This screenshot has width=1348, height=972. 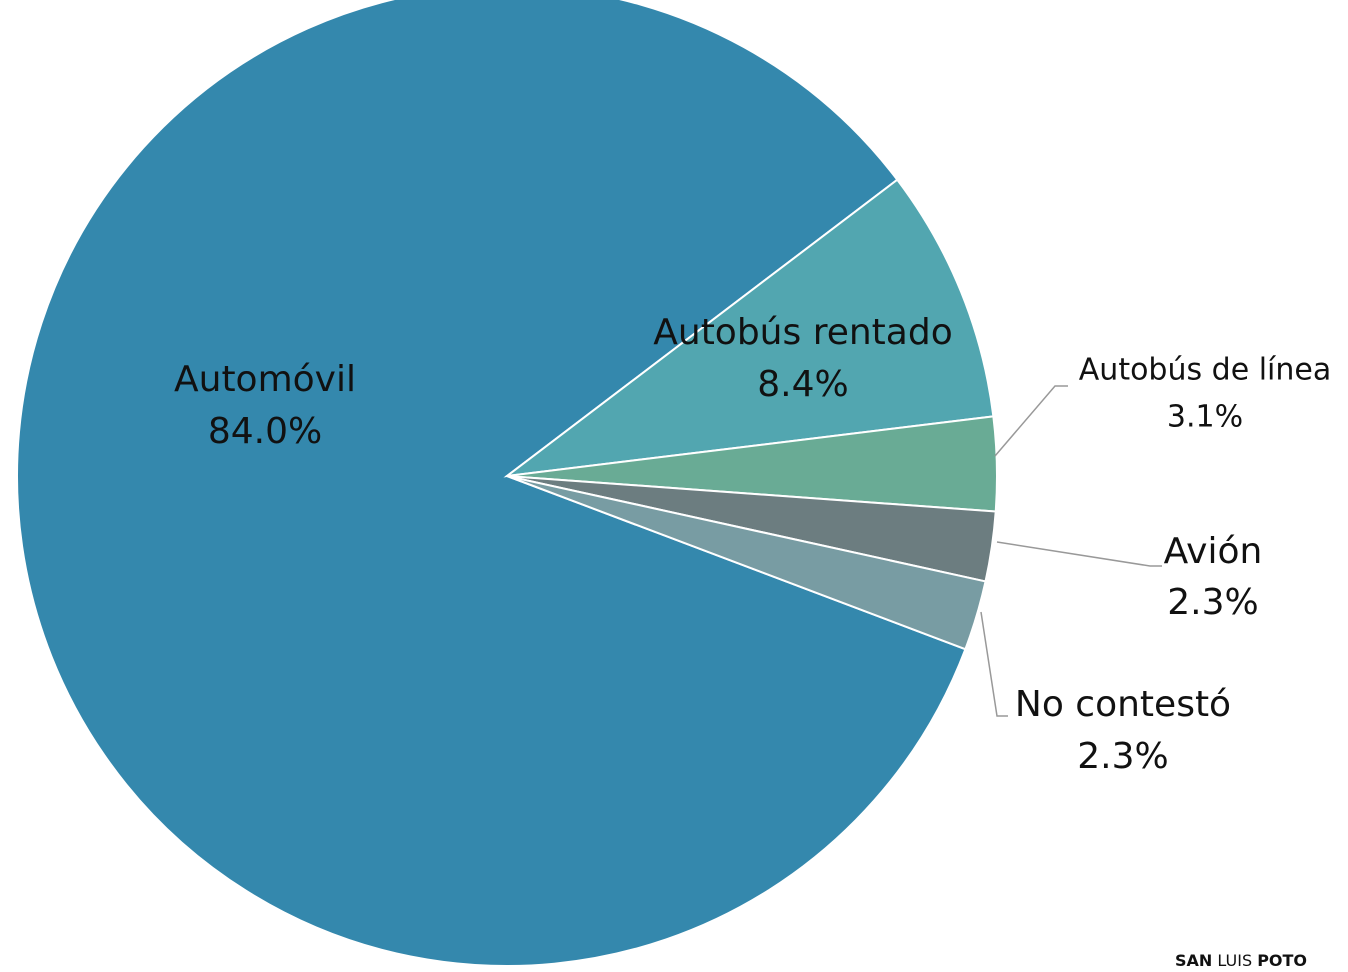 What do you see at coordinates (802, 384) in the screenshot?
I see `slice-value: 8.4%` at bounding box center [802, 384].